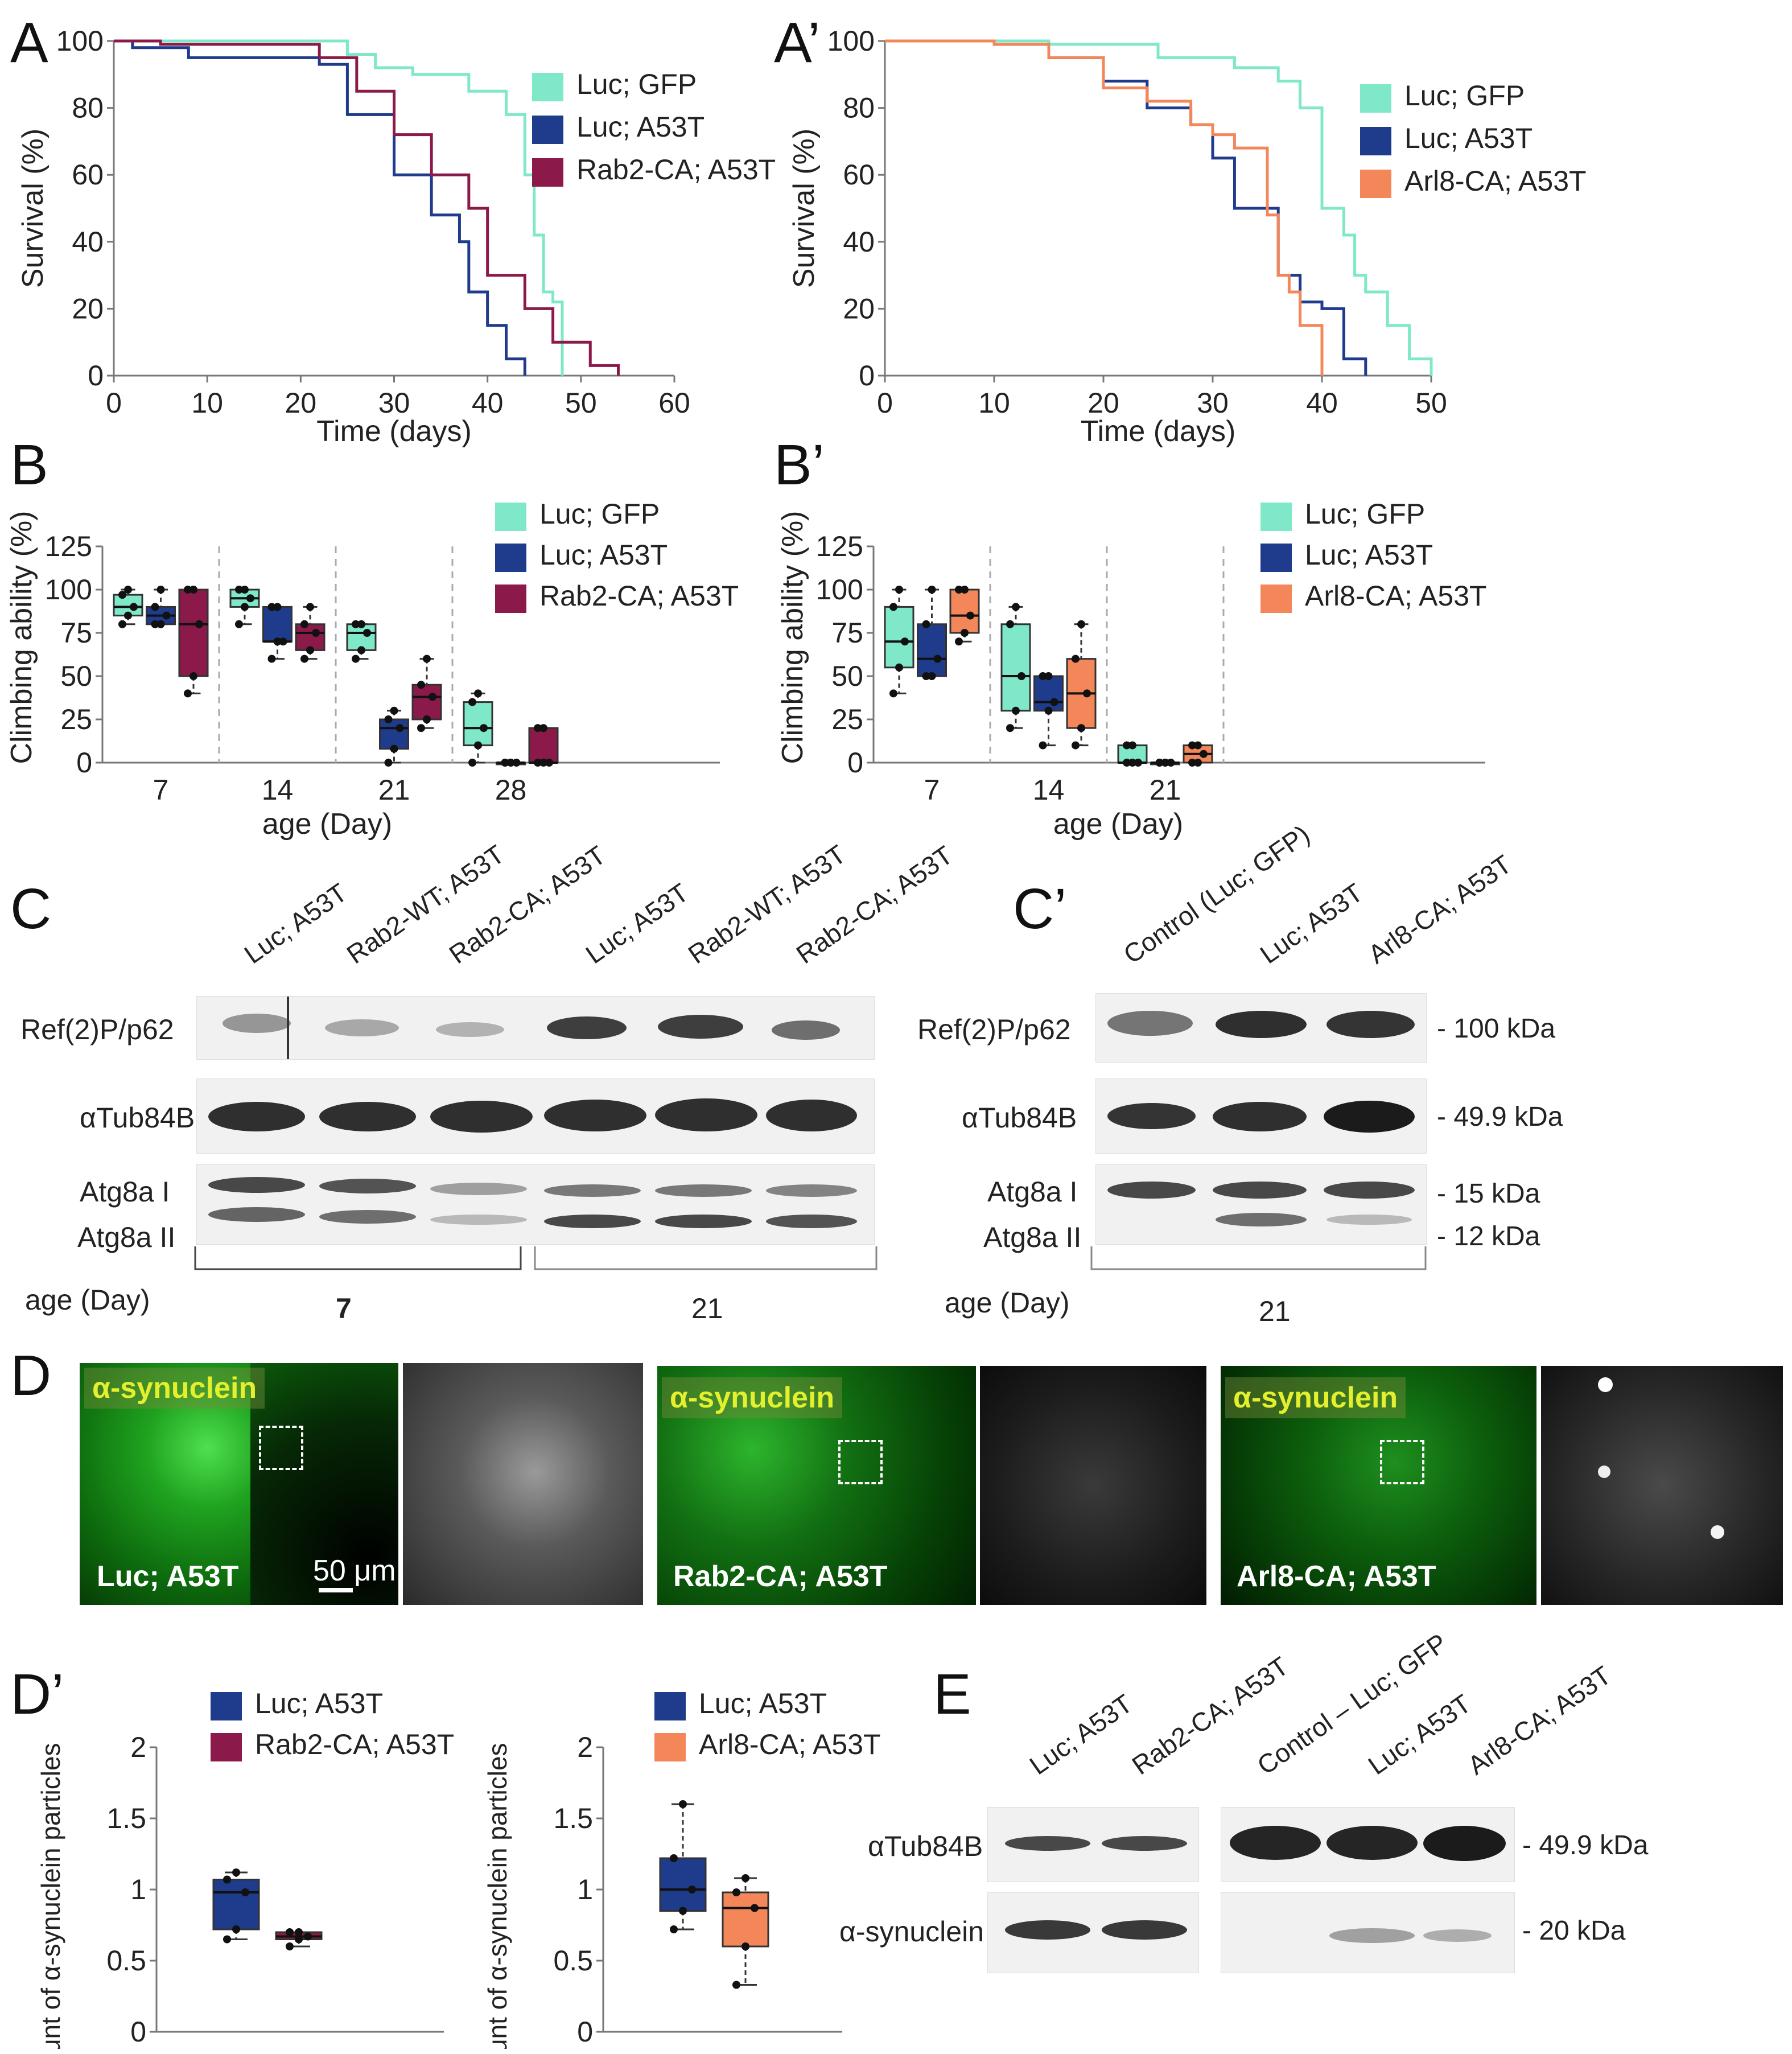 This screenshot has height=2054, width=1792. I want to click on x-tick-label: 7, so click(932, 790).